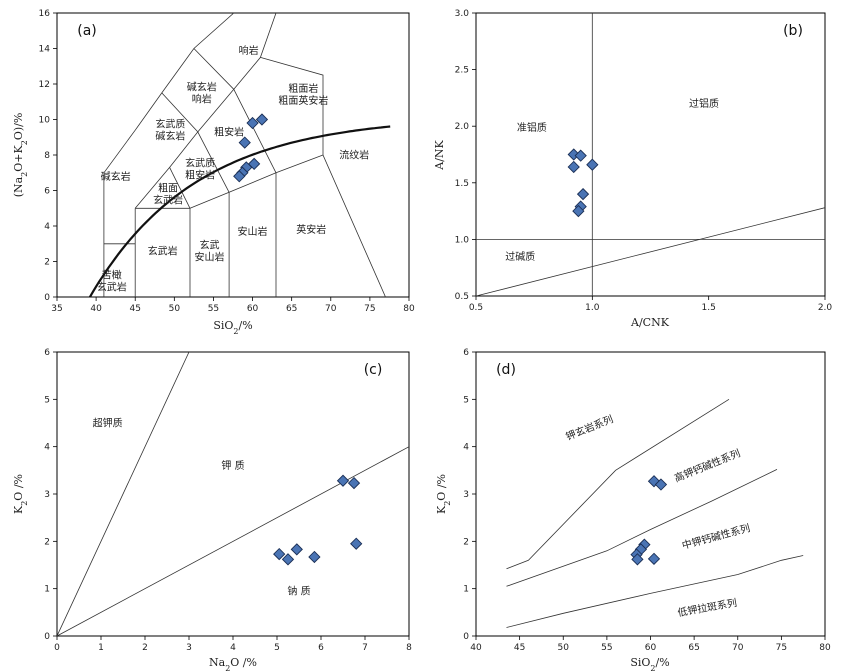 This screenshot has height=672, width=855. Describe the element at coordinates (47, 156) in the screenshot. I see `y-tick-label: 8` at that location.